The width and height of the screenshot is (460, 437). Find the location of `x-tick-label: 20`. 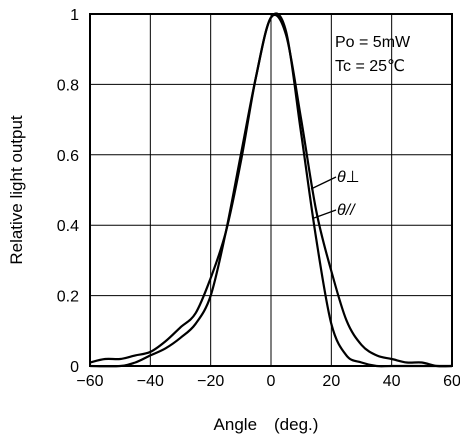

x-tick-label: 20 is located at coordinates (331, 381).